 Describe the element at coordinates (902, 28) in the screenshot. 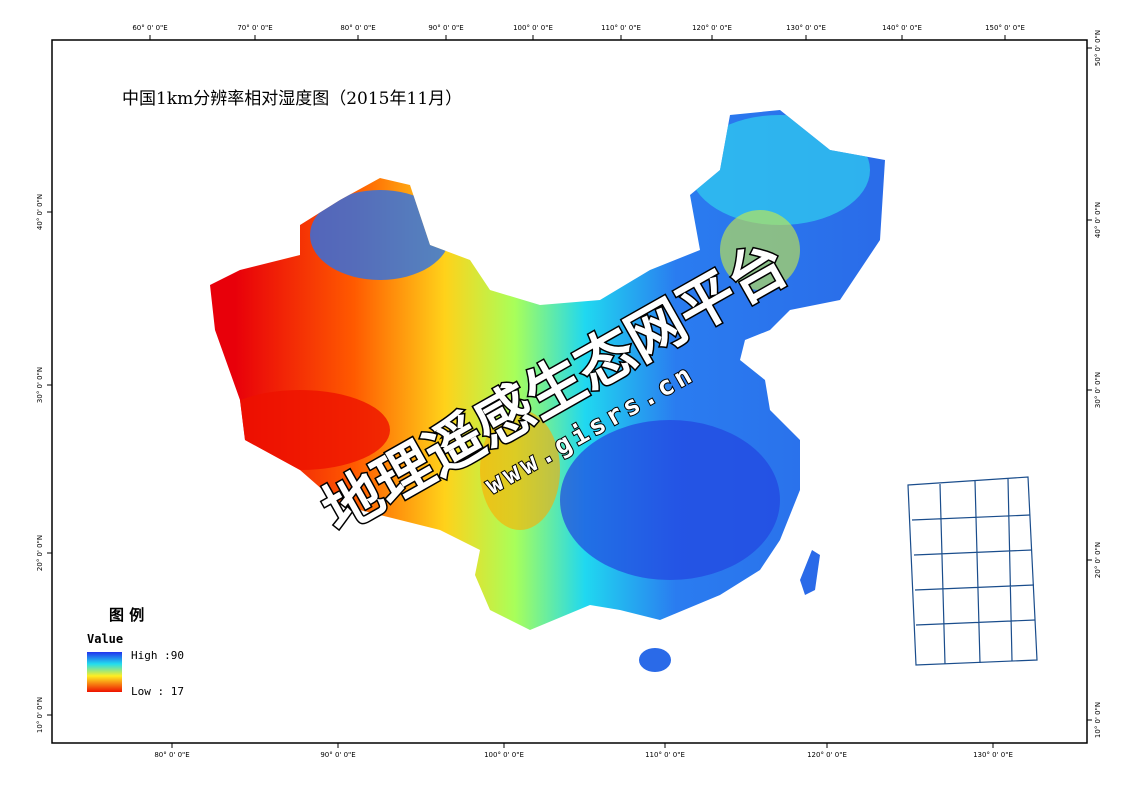

I see `graticule-label: 140° 0' 0"E` at that location.